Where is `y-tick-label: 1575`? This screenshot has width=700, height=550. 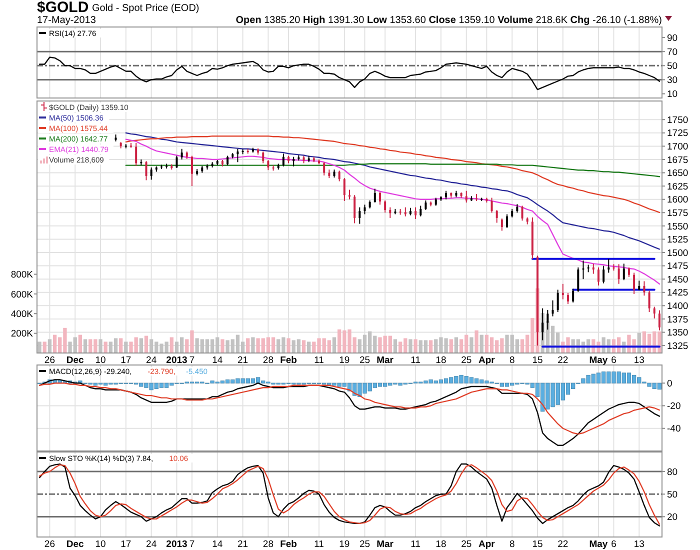 y-tick-label: 1575 is located at coordinates (677, 213).